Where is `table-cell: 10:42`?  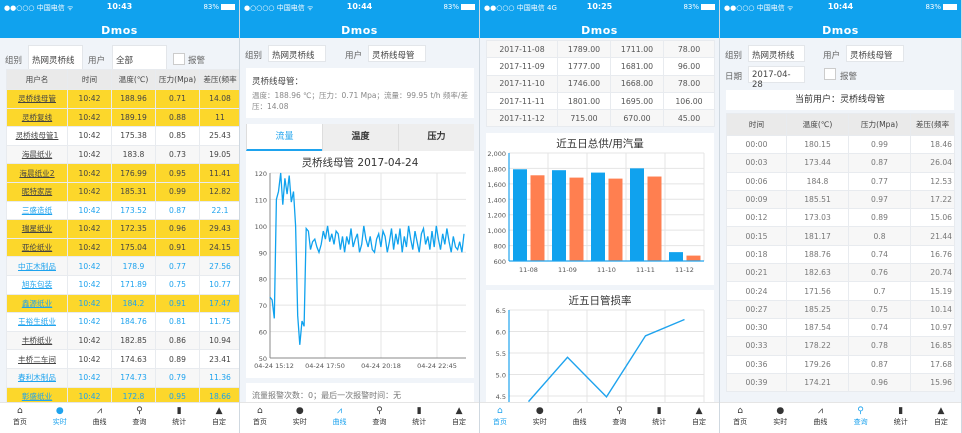 table-cell: 10:42 is located at coordinates (89, 117).